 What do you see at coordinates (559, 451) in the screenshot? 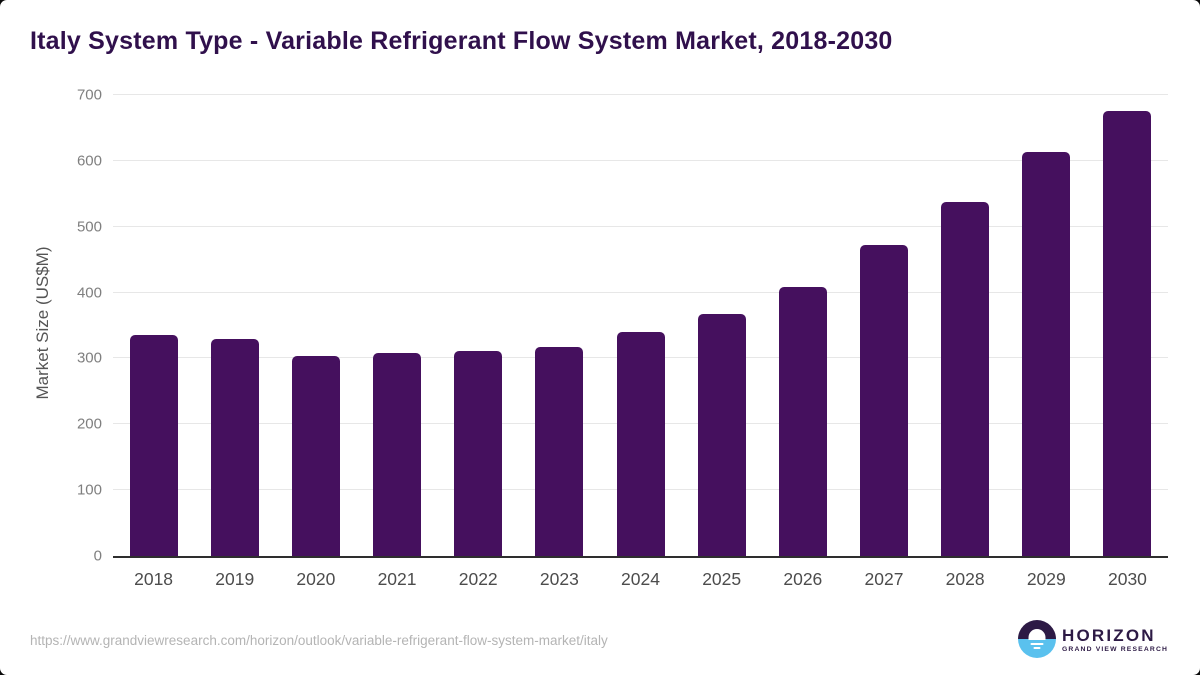
I see `bar-2023` at bounding box center [559, 451].